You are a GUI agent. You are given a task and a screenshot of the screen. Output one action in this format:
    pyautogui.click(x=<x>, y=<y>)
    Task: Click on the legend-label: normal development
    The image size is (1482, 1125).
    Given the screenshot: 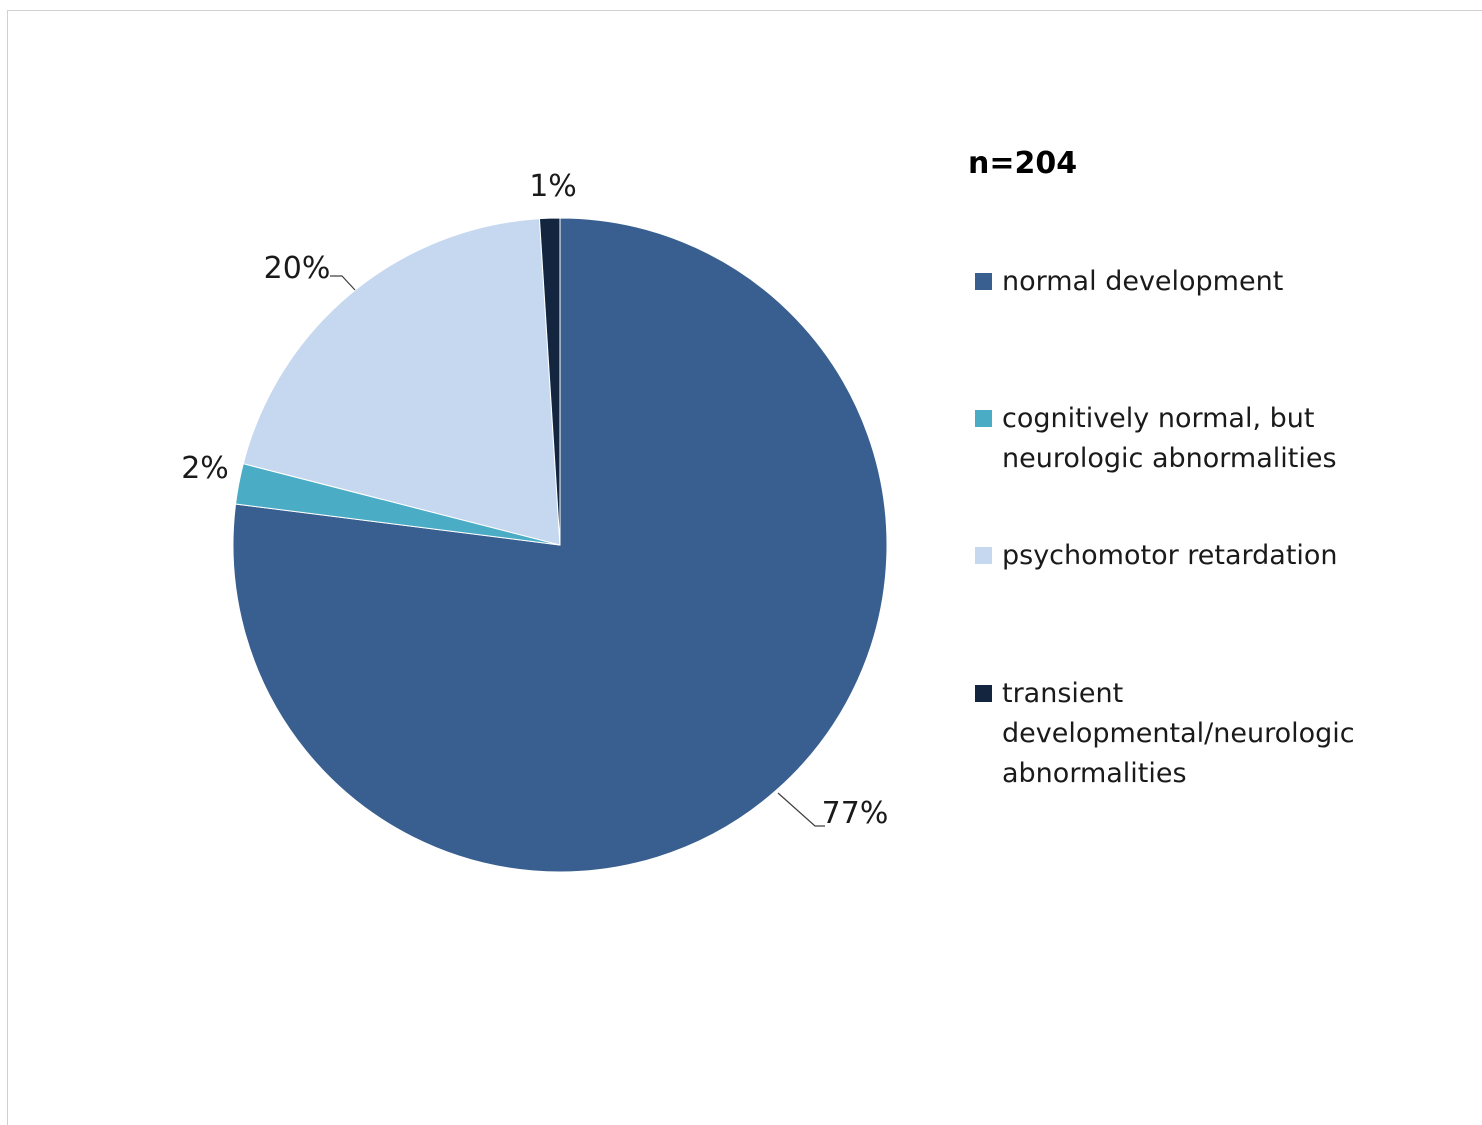 What is the action you would take?
    pyautogui.click(x=1143, y=281)
    